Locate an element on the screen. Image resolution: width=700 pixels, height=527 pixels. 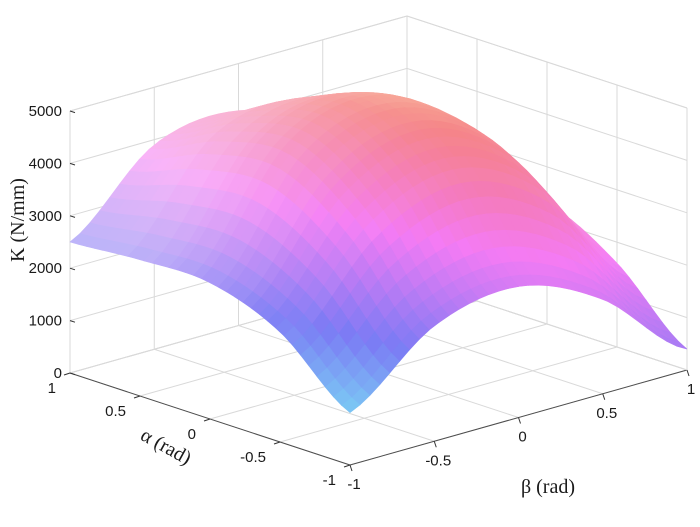
y-tick-label: -0.5 is located at coordinates (253, 457).